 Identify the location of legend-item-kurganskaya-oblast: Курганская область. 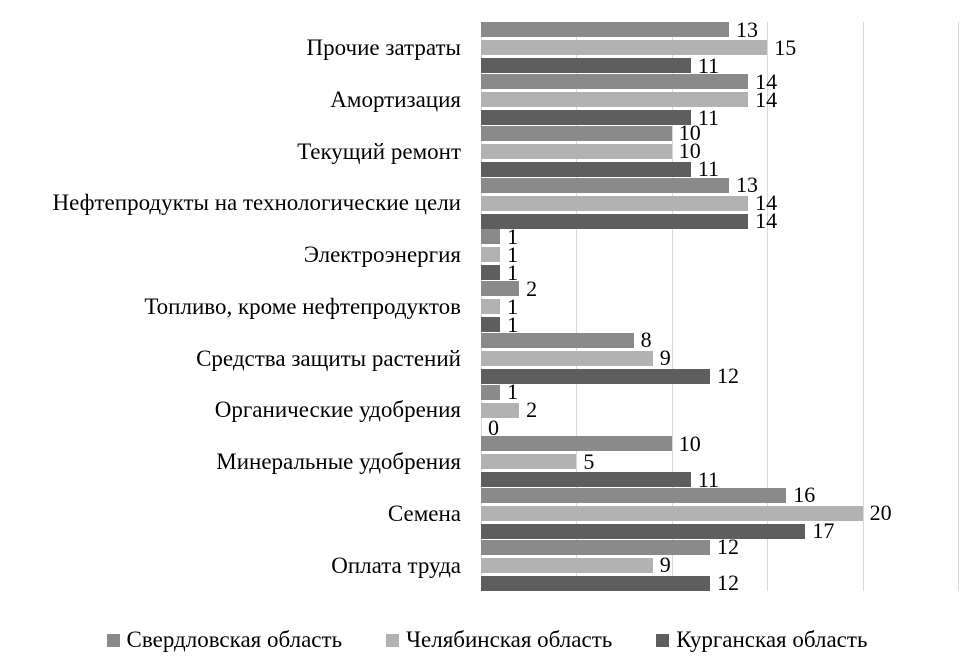
(761, 640).